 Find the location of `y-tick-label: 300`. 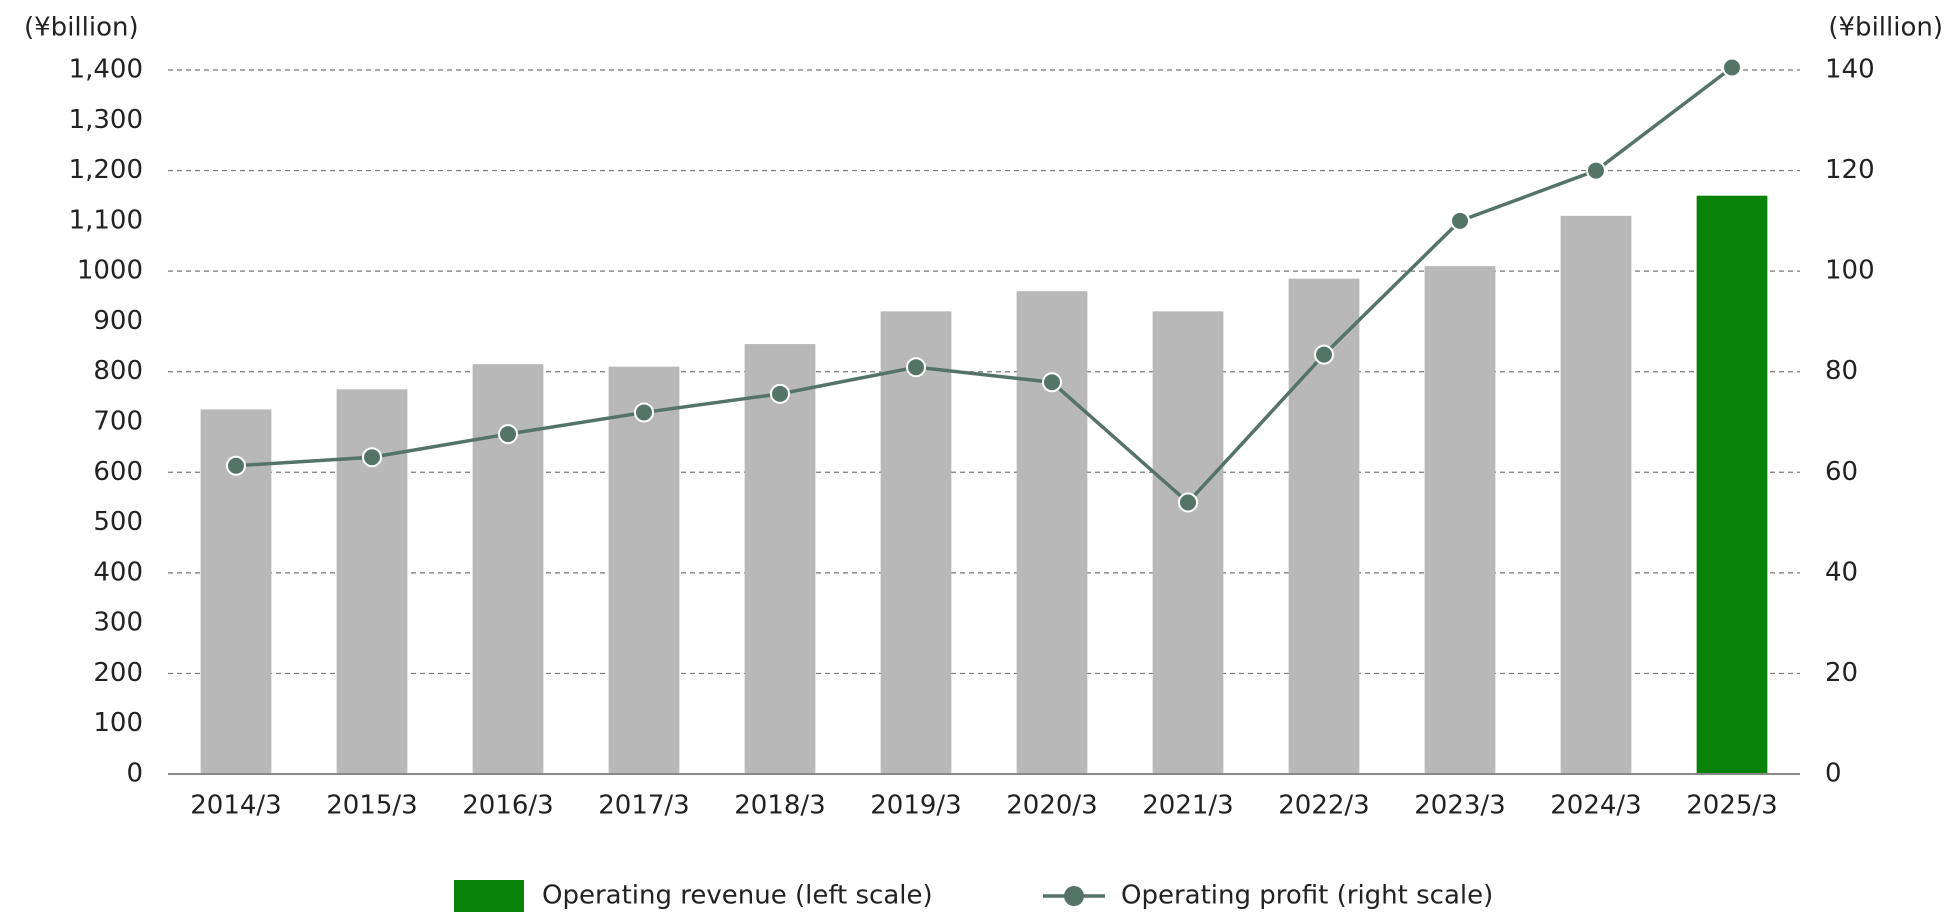

y-tick-label: 300 is located at coordinates (118, 623).